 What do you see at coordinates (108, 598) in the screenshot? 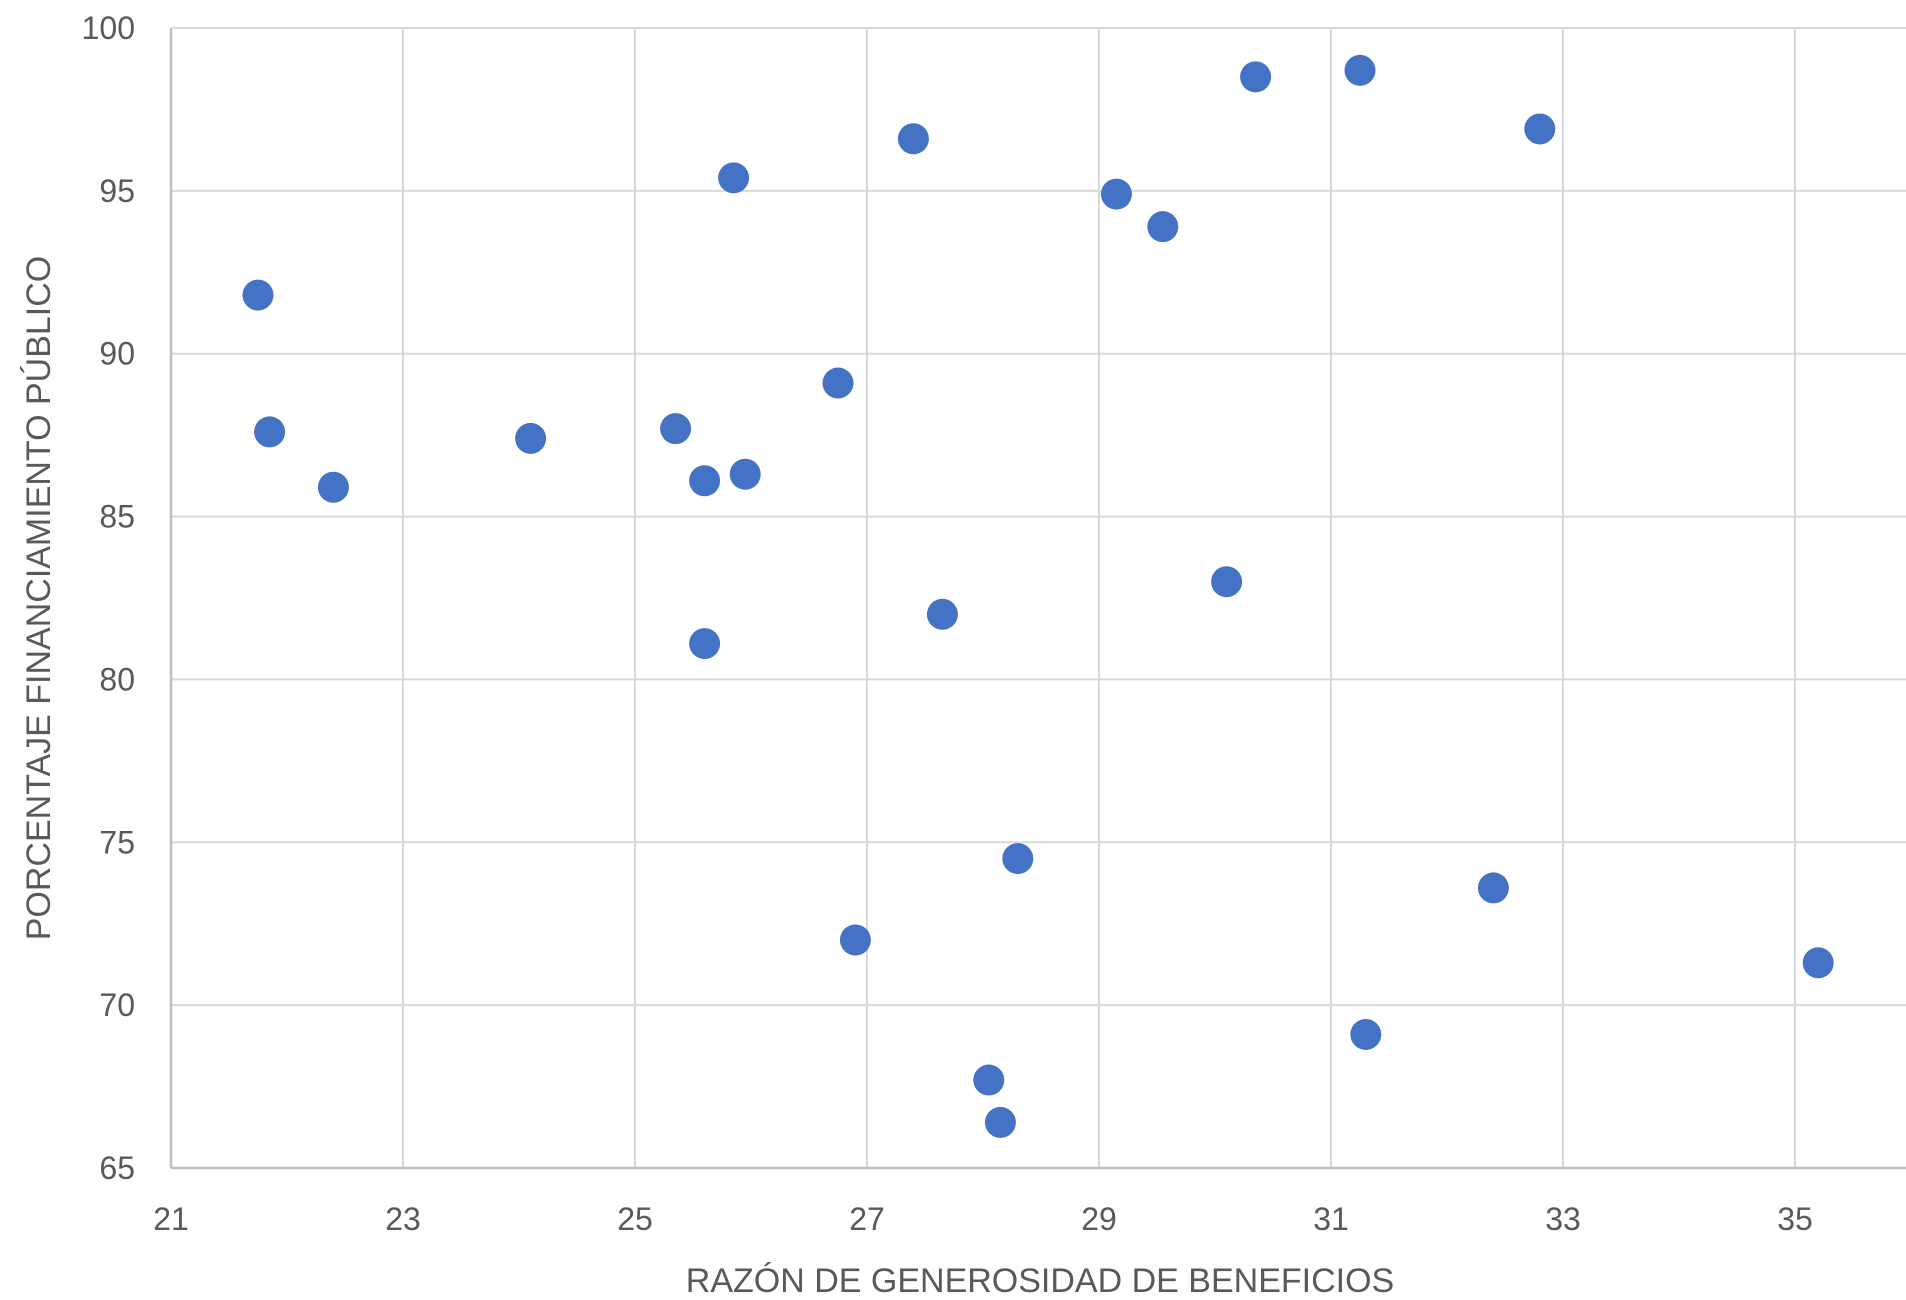
I see `y-axis-tick-labels: 65 70 75 80 85 90 95 100` at bounding box center [108, 598].